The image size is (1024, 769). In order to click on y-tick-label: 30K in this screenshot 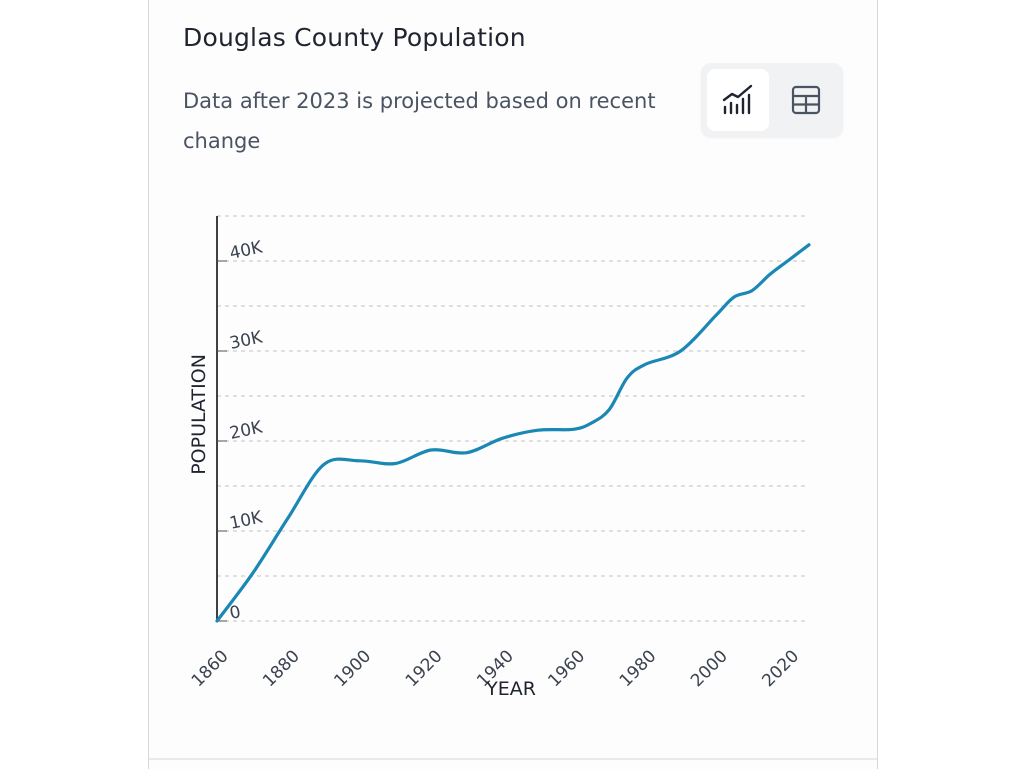, I will do `click(246, 340)`.